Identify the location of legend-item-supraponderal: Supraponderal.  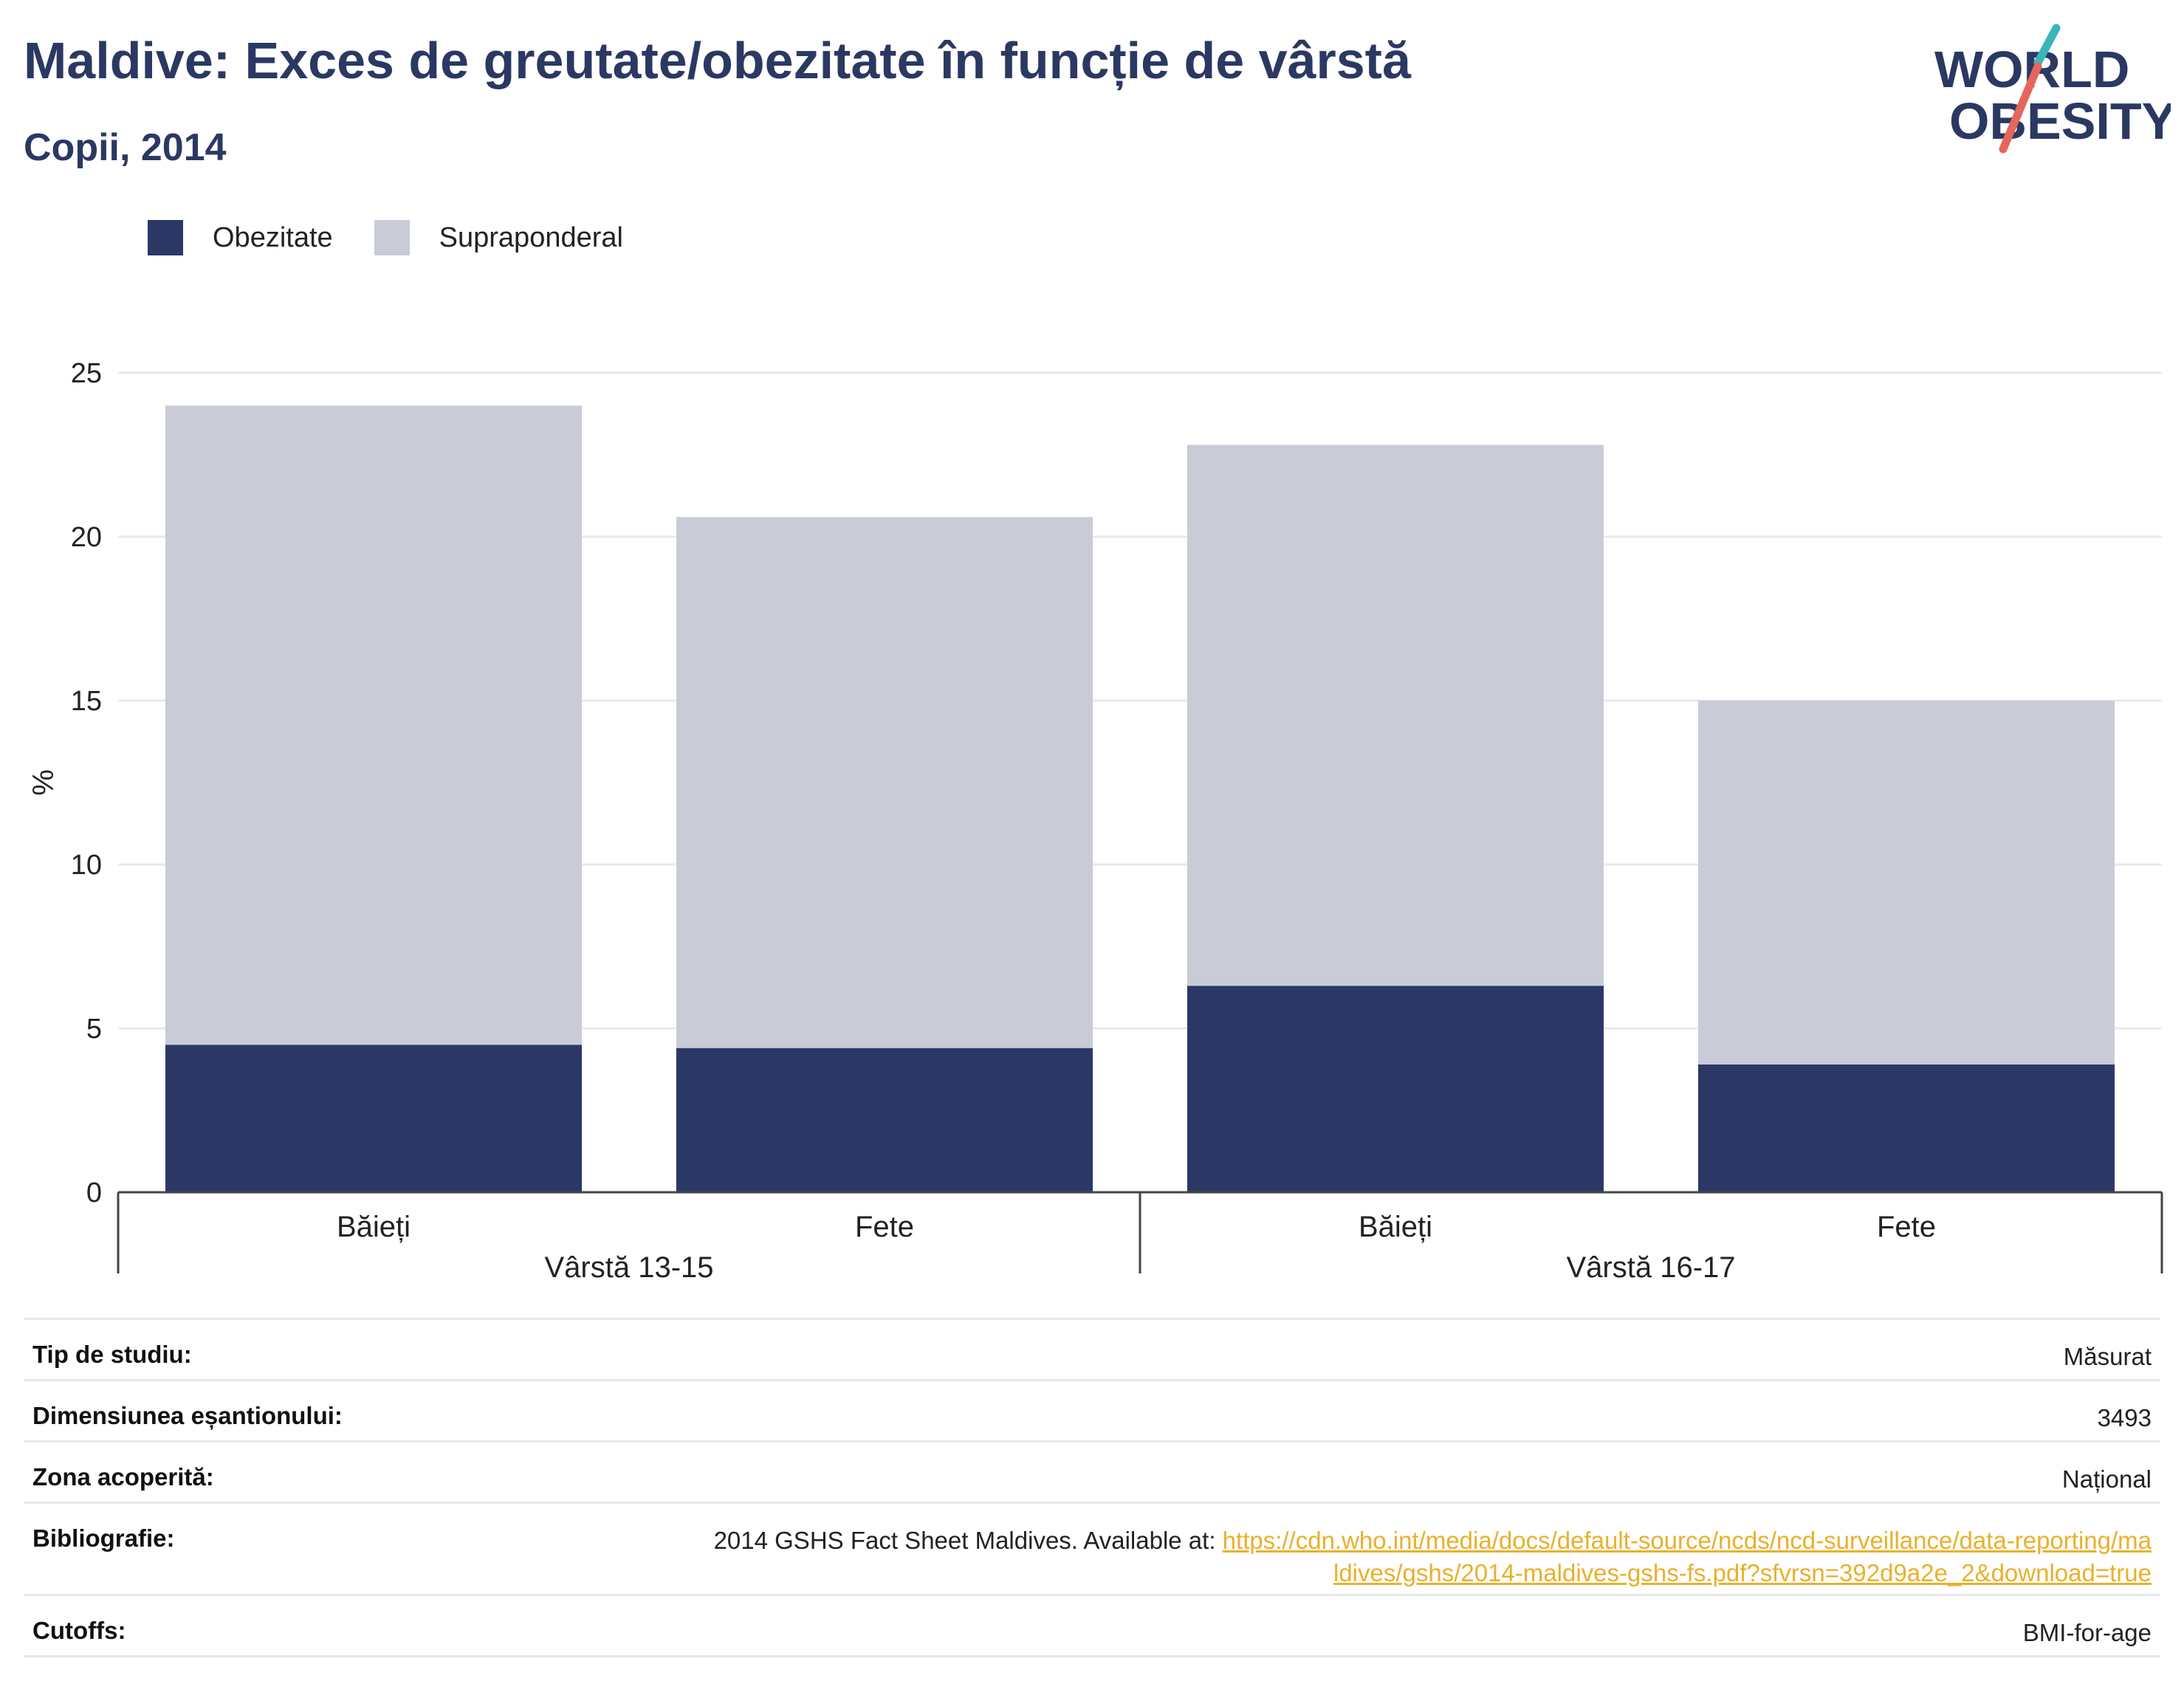
(499, 237).